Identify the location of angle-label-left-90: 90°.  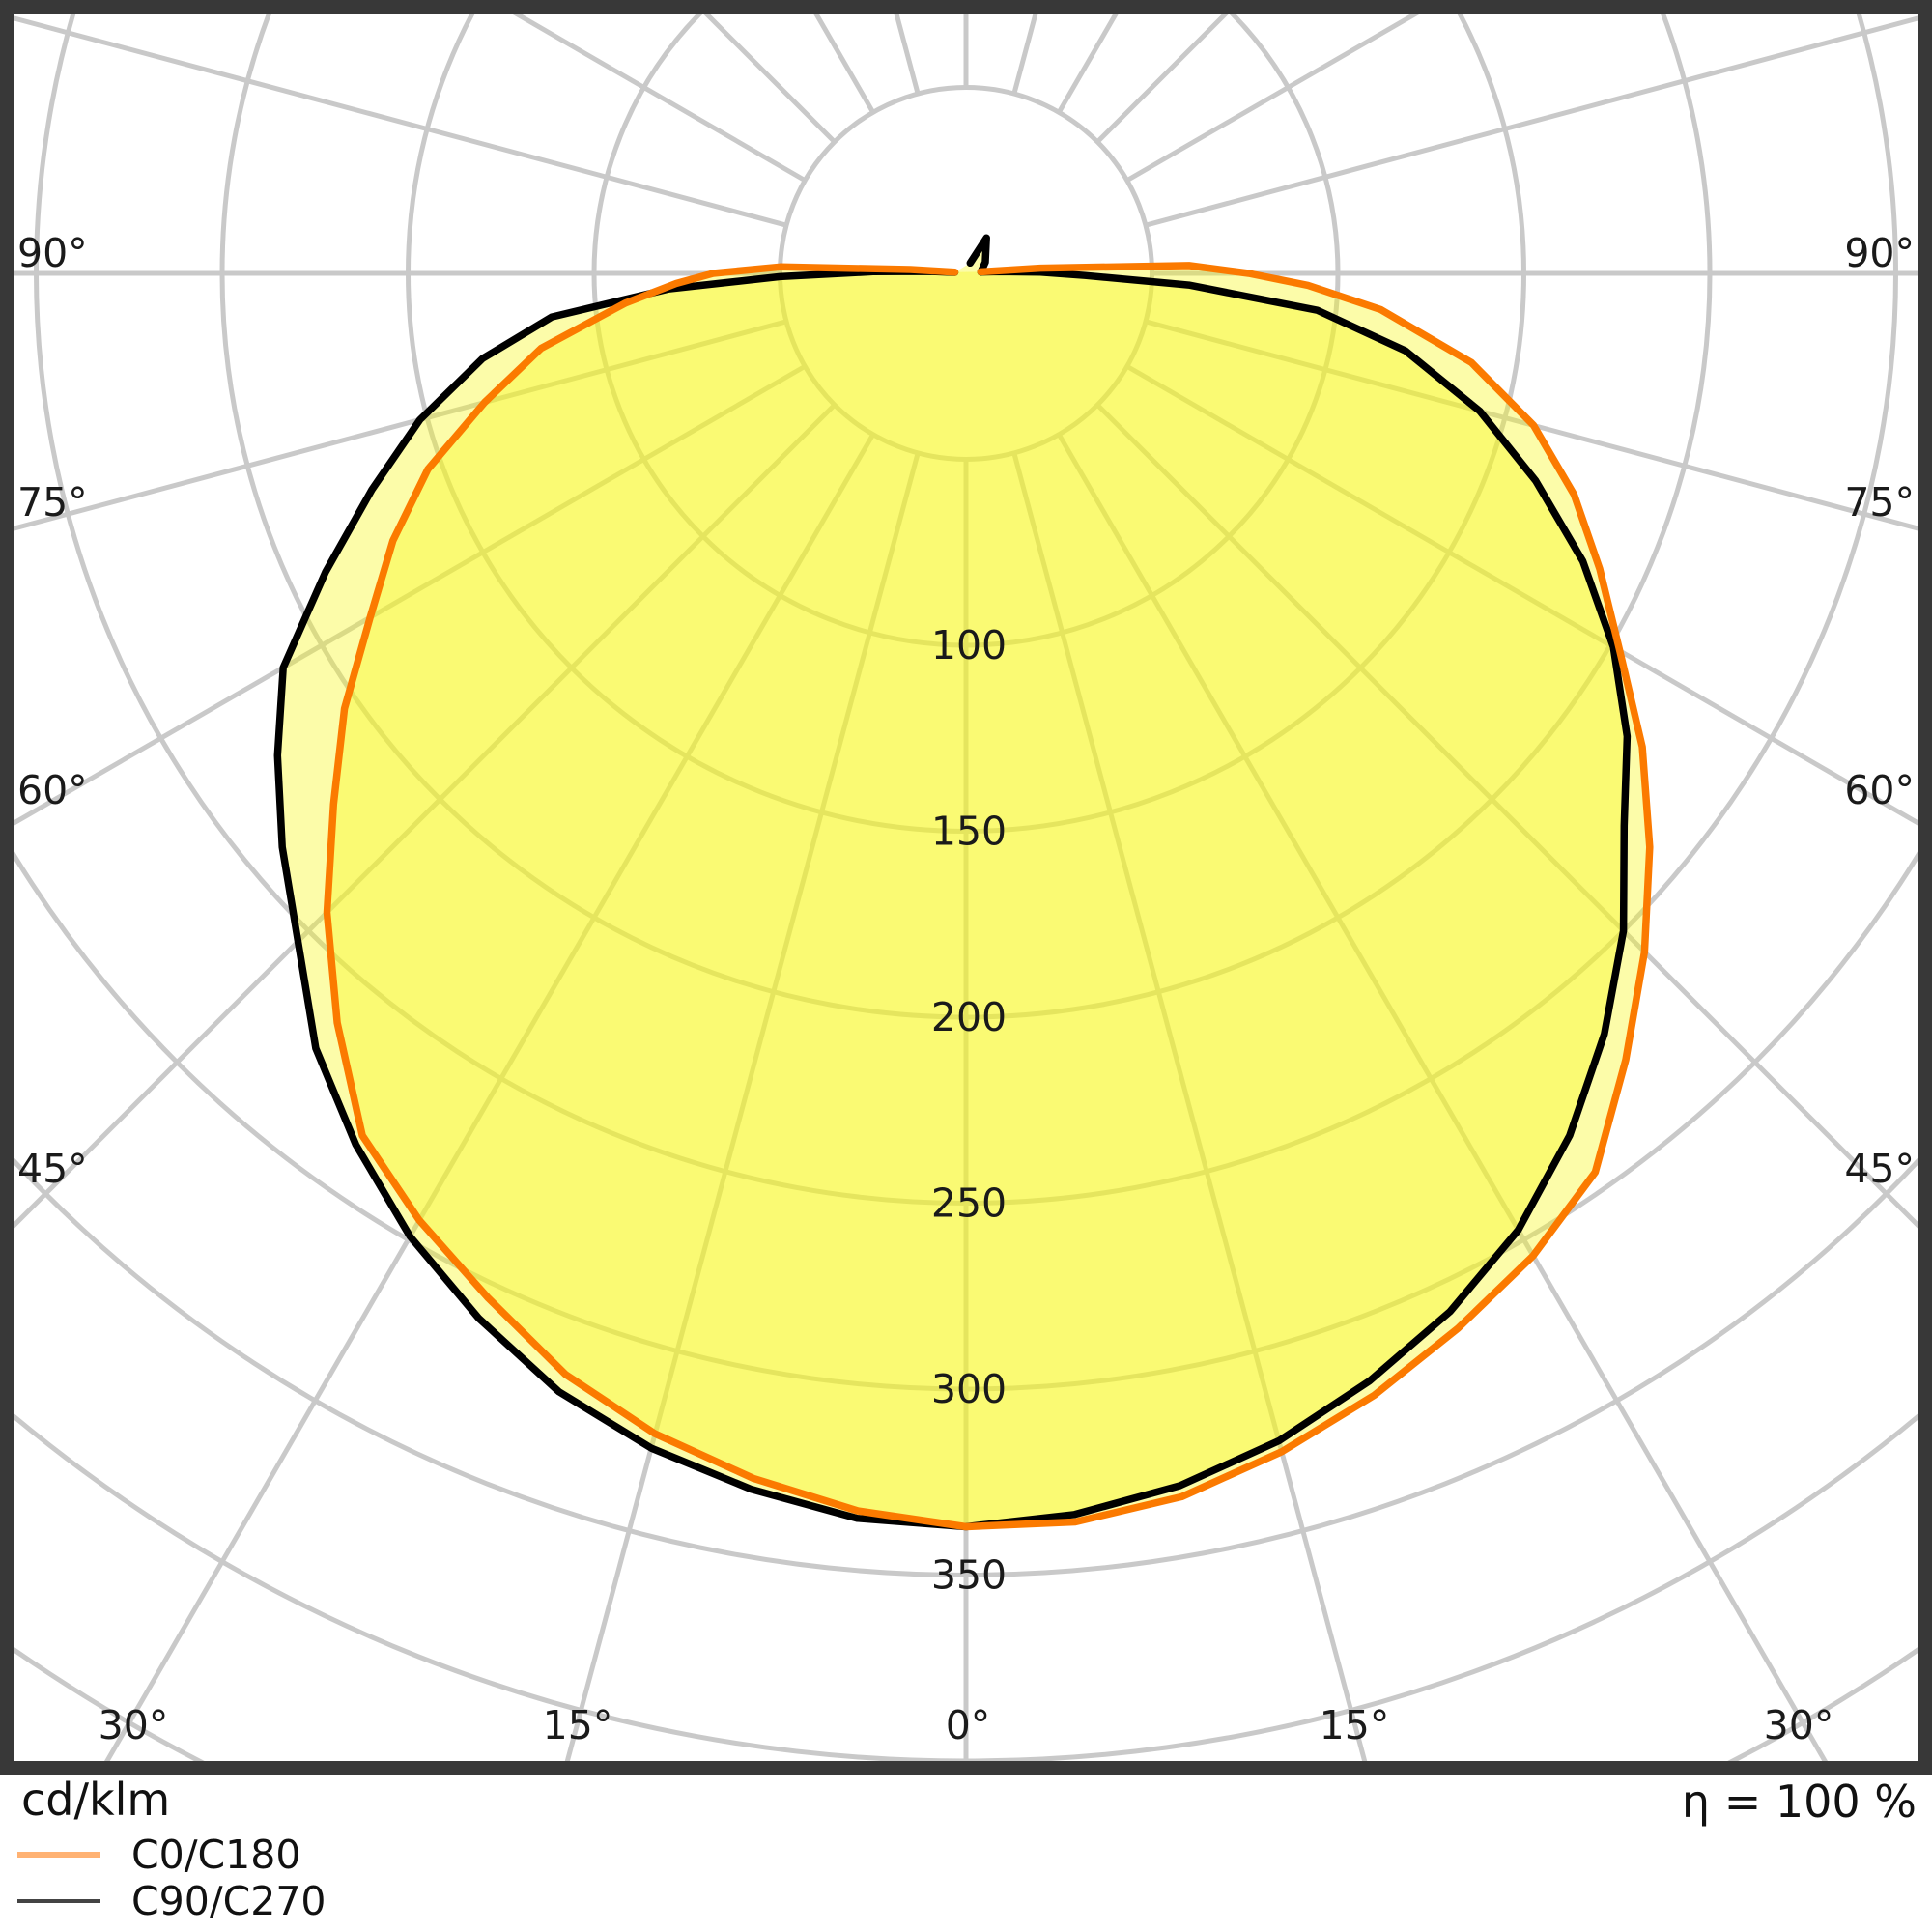
(52, 253).